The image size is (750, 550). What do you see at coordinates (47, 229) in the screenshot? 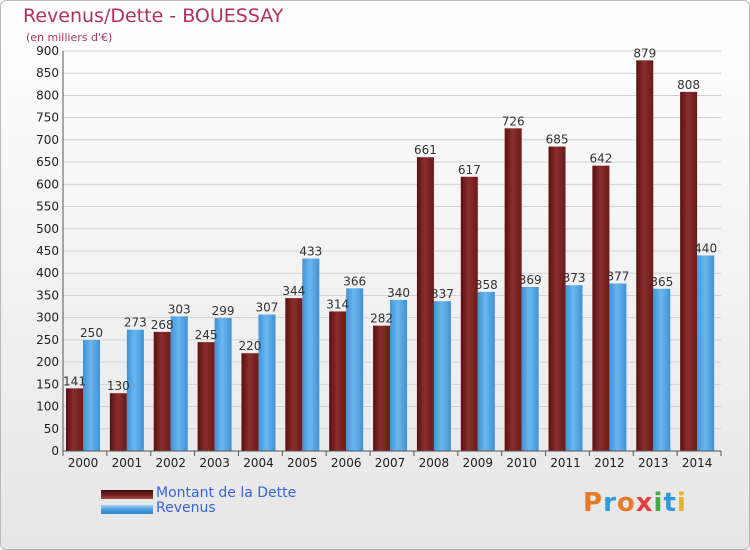
I see `y-tick-label: 500` at bounding box center [47, 229].